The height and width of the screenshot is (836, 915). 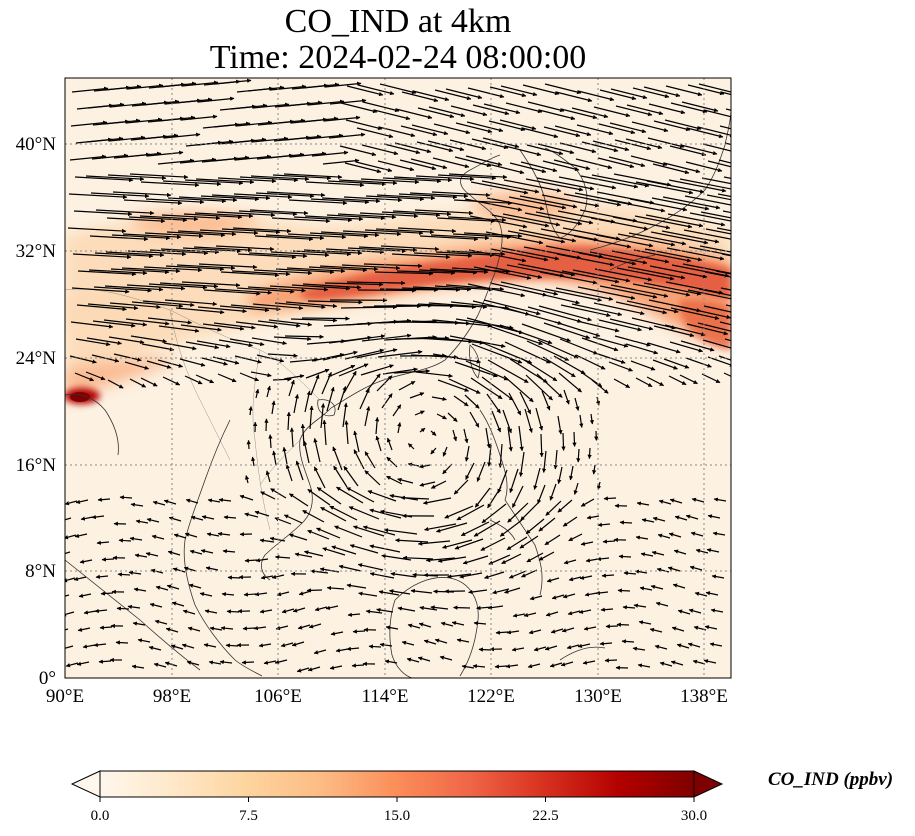 What do you see at coordinates (47, 678) in the screenshot?
I see `lat-tick-label: 0°` at bounding box center [47, 678].